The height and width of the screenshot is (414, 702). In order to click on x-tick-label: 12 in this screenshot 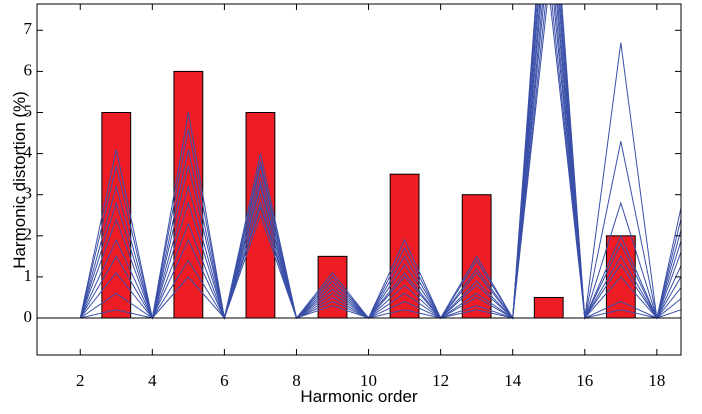, I will do `click(440, 380)`.